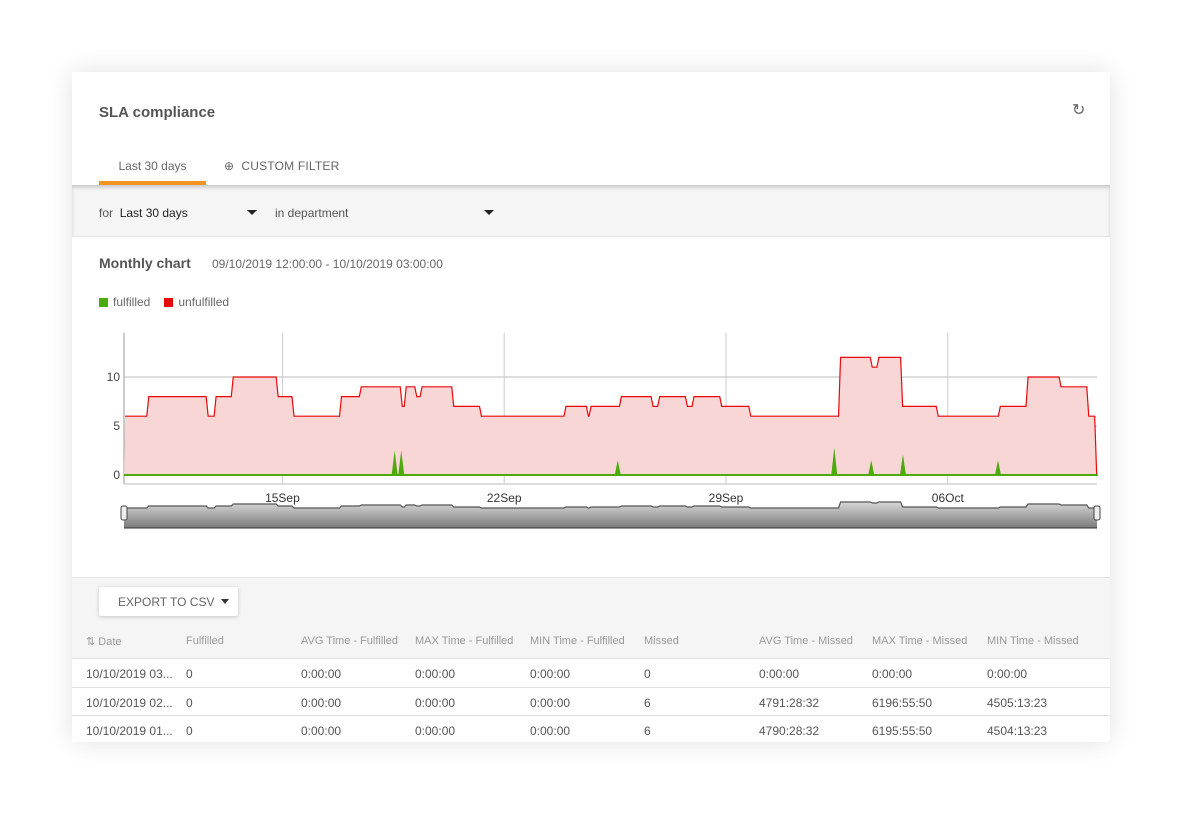  I want to click on x-tick-label: 29Sep, so click(726, 498).